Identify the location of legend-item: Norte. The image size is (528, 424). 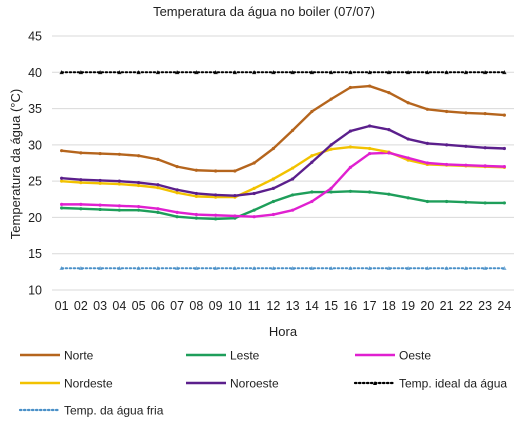
(57, 356).